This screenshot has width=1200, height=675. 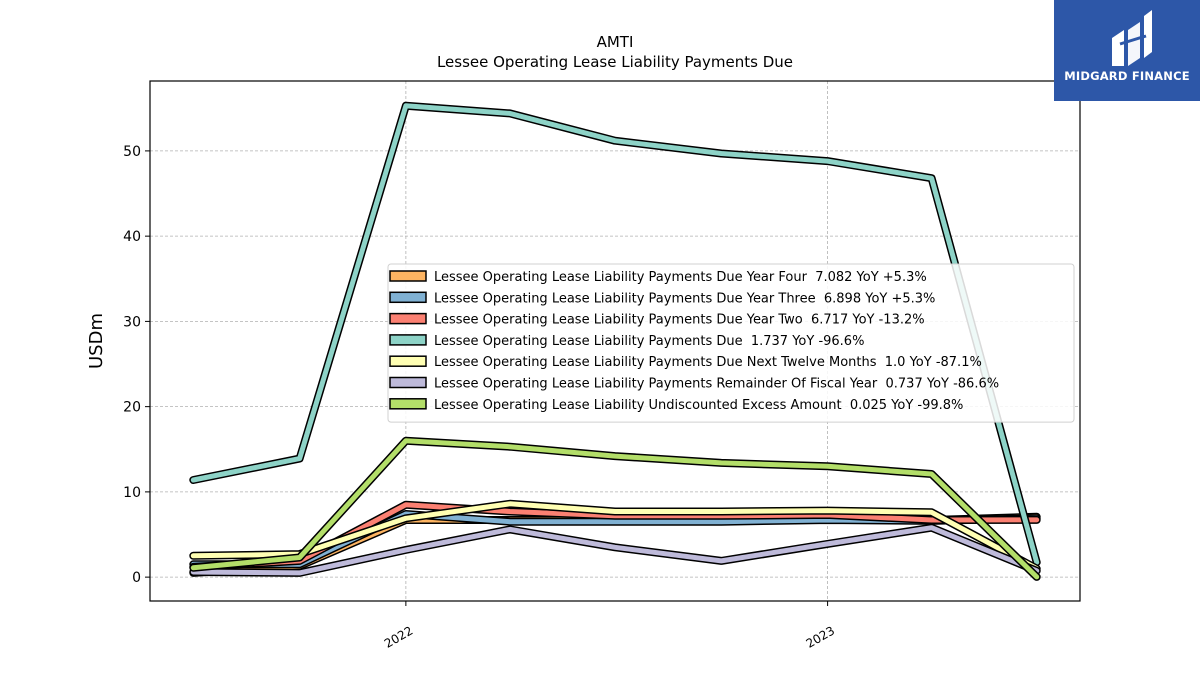 What do you see at coordinates (820, 636) in the screenshot?
I see `x-tick-label: 2023` at bounding box center [820, 636].